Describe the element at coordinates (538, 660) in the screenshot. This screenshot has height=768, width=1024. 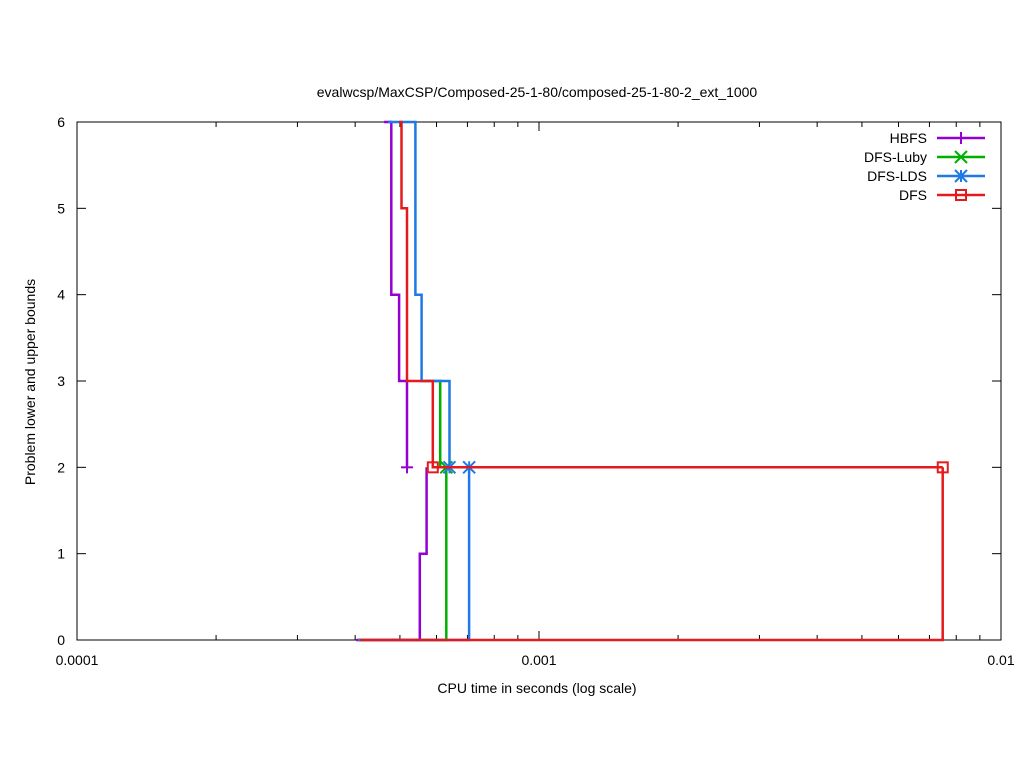
I see `x-tick-label: 0.001` at that location.